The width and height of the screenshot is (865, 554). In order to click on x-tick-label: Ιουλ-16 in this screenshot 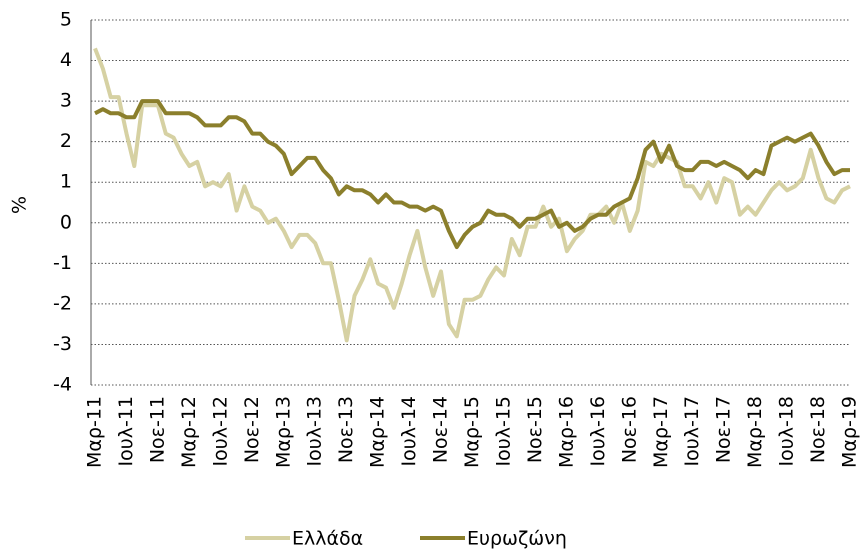, I will do `click(598, 431)`.